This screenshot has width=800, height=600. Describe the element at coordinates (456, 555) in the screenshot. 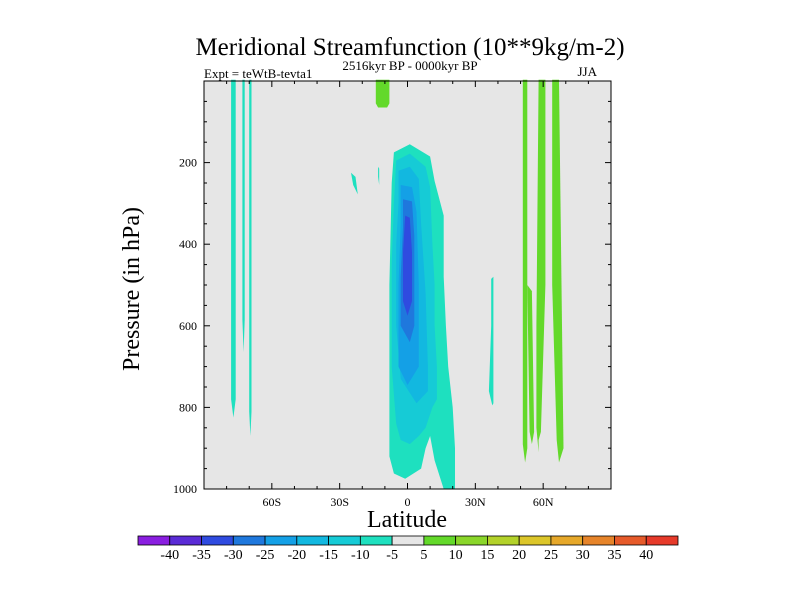

I see `colorbar-label: 10` at that location.